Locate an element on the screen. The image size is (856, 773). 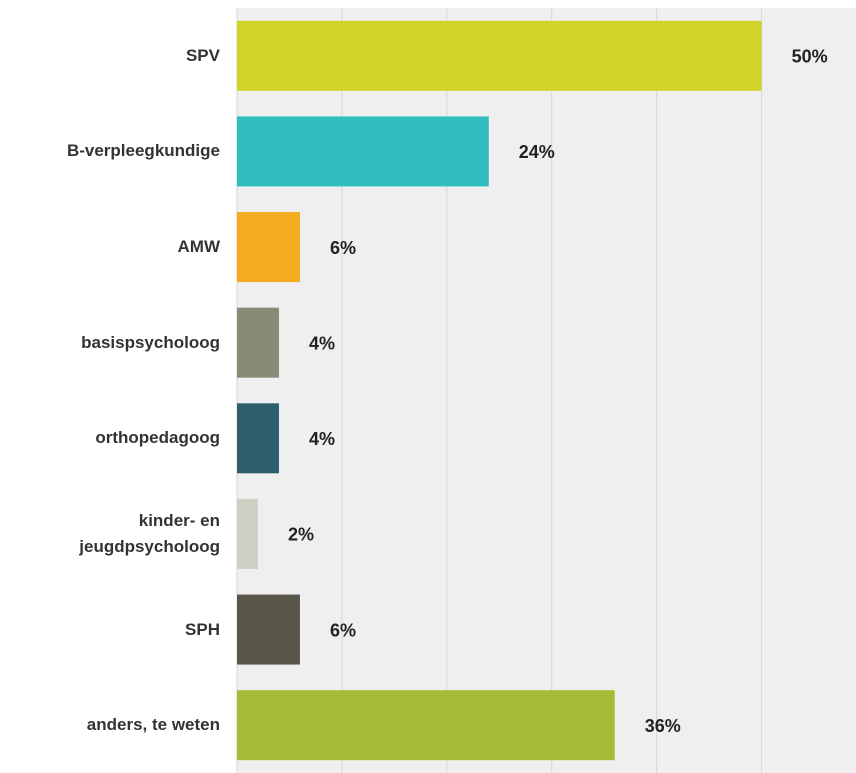
category-label: orthopedagoog is located at coordinates (157, 438).